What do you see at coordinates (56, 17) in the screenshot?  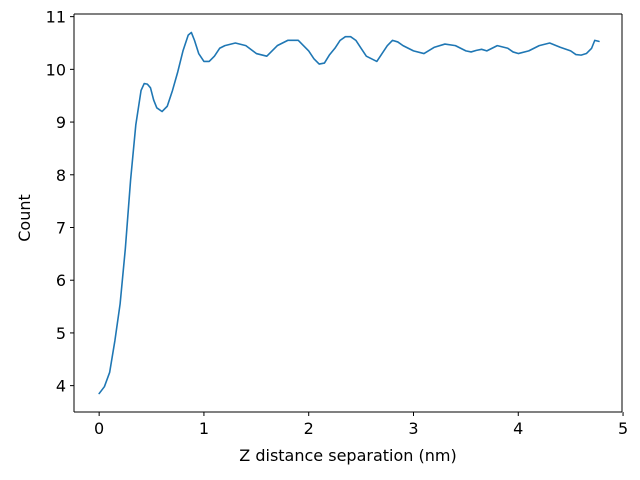 I see `y-tick-label: 11` at bounding box center [56, 17].